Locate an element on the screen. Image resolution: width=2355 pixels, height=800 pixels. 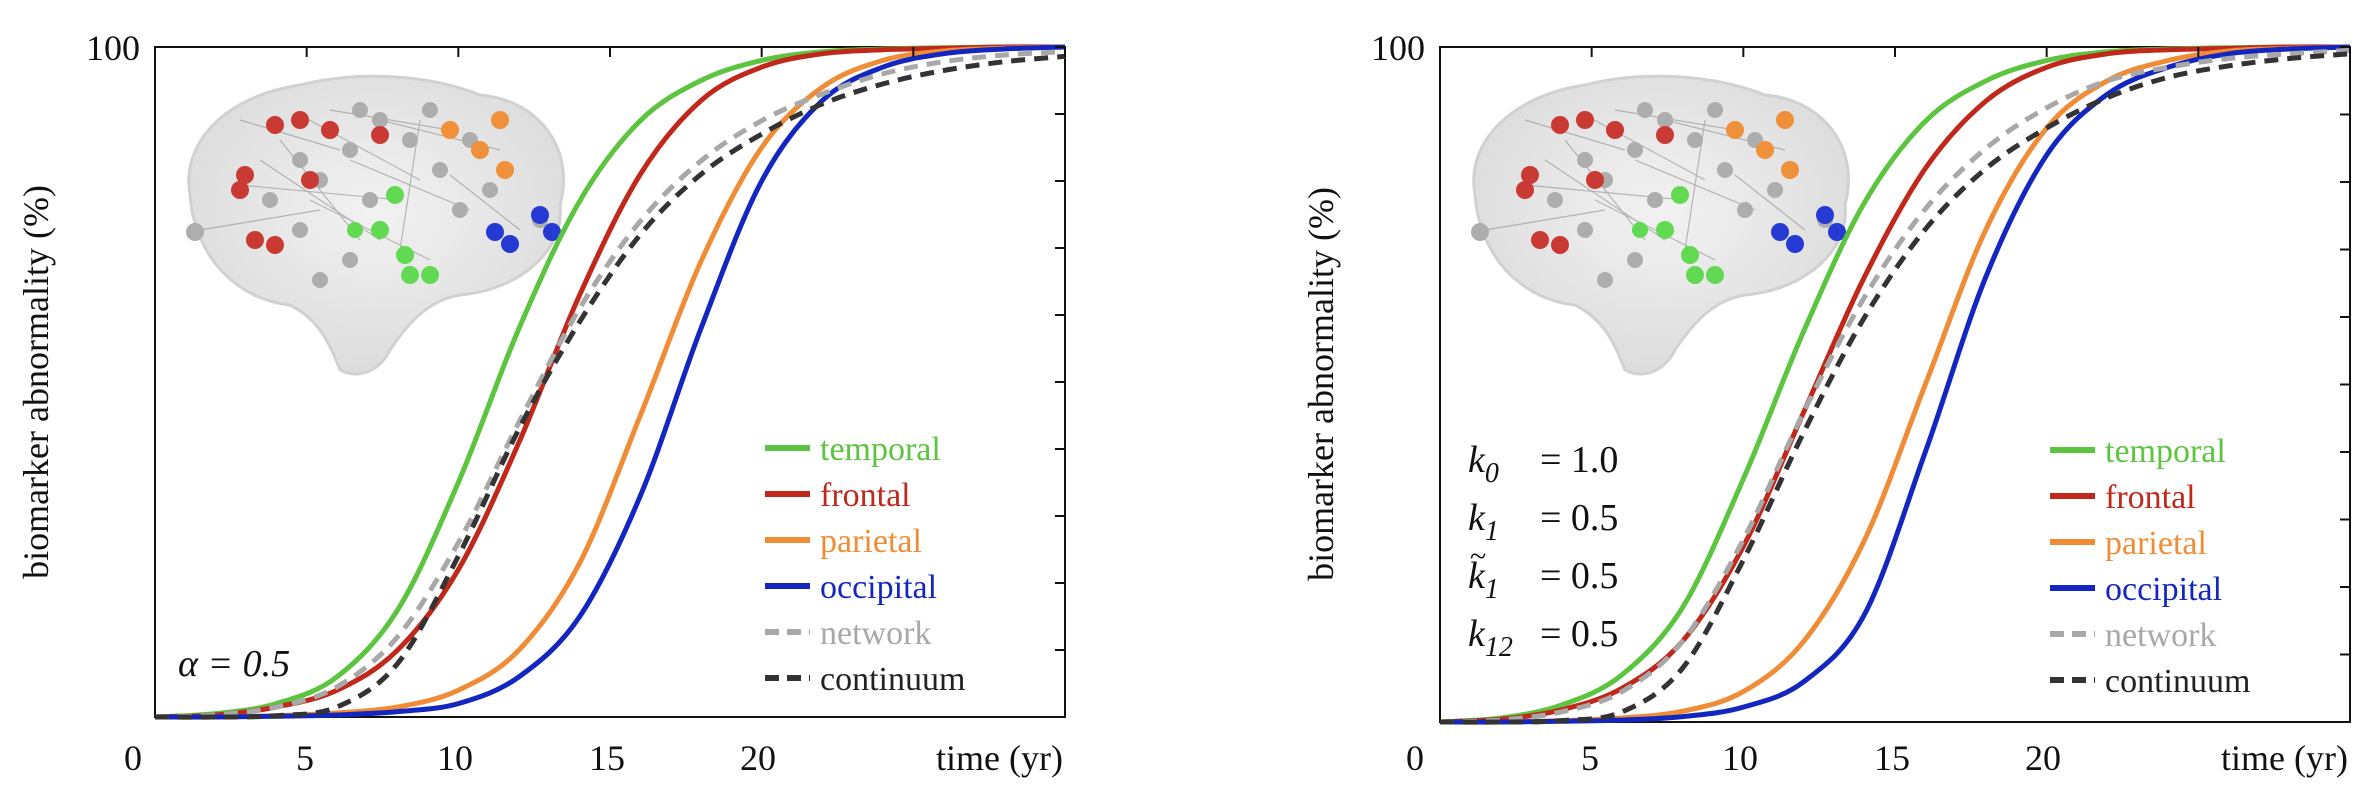
tilde-accent: ~ is located at coordinates (1478, 556).